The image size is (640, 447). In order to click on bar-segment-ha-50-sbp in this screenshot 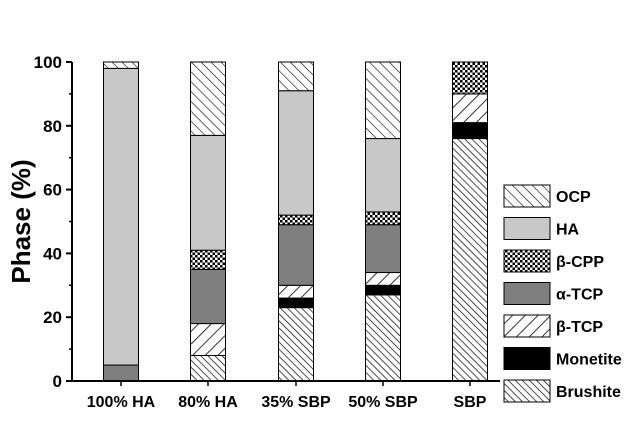, I will do `click(383, 175)`.